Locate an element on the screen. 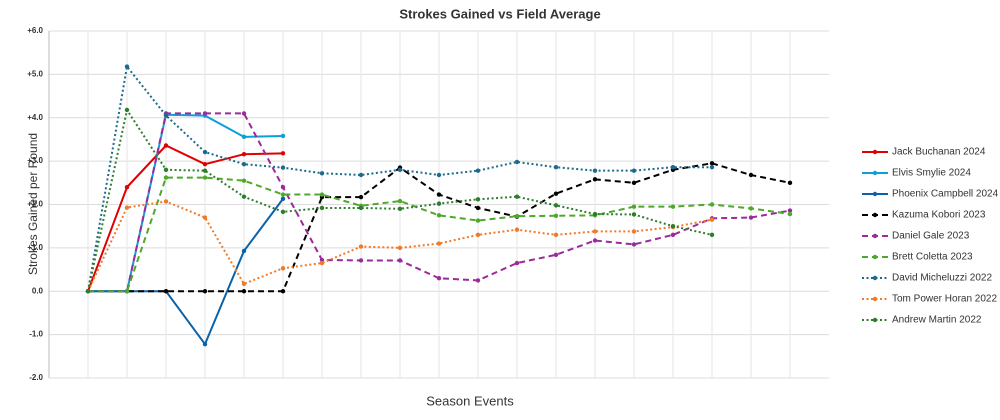 Image resolution: width=1000 pixels, height=420 pixels. y-tick-label: +3.0 is located at coordinates (35, 160).